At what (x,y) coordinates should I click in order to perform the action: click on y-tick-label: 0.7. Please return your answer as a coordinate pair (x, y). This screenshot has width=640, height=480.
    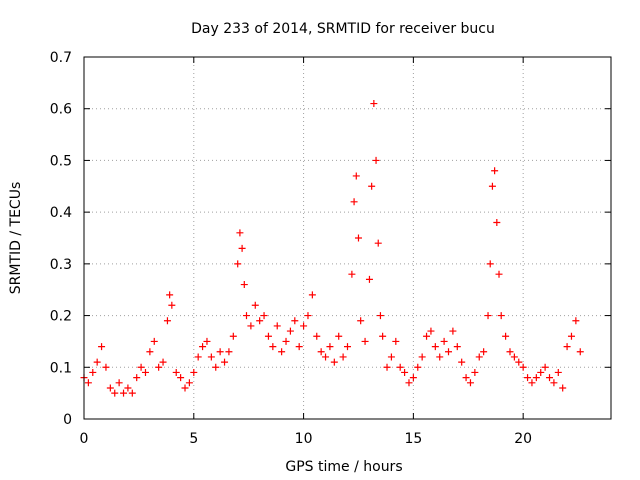
    Looking at the image, I should click on (61, 58).